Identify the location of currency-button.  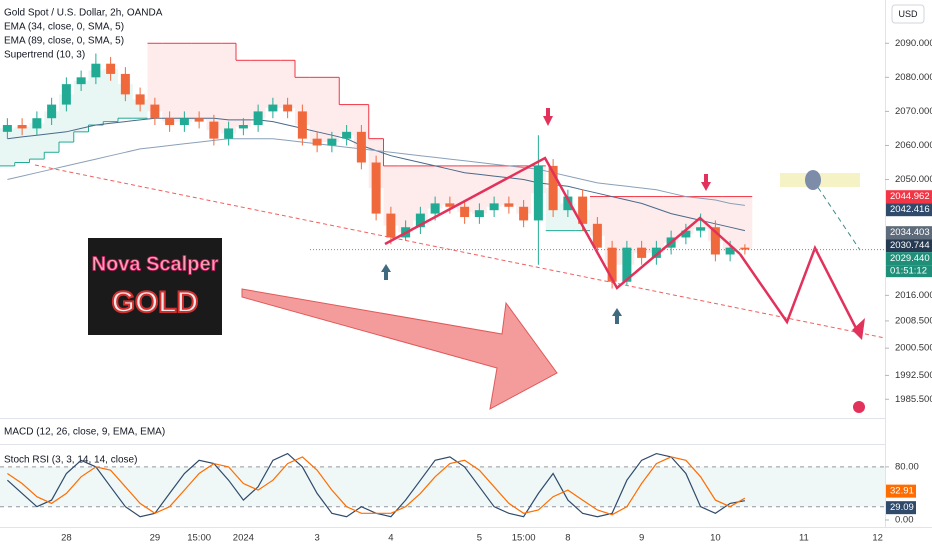
(908, 14).